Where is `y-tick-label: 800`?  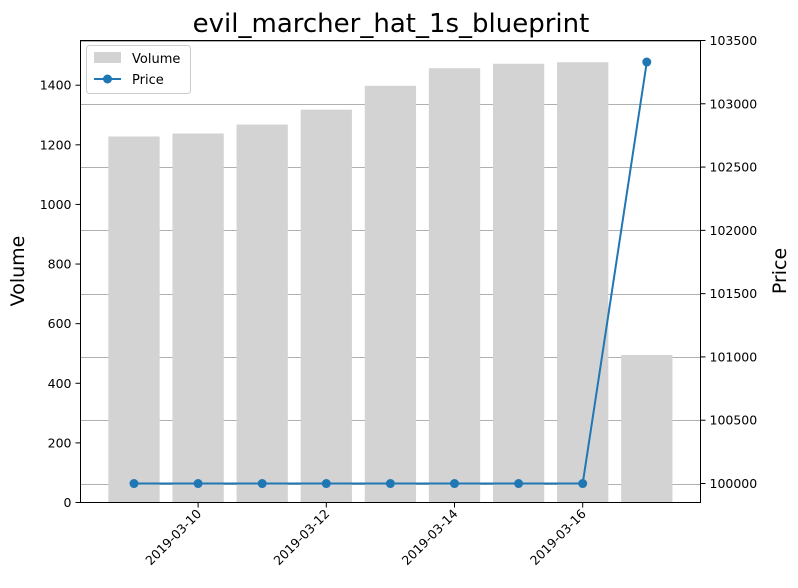 y-tick-label: 800 is located at coordinates (60, 264).